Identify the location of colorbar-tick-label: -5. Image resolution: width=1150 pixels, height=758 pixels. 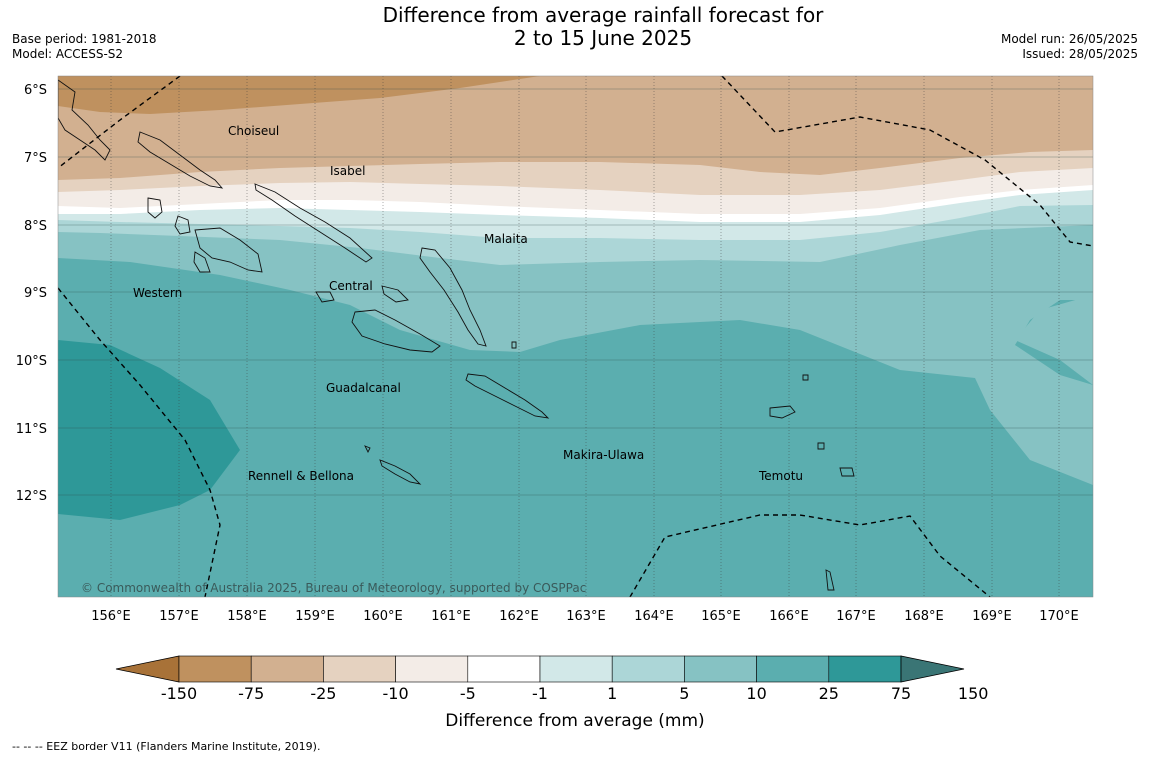
(468, 693).